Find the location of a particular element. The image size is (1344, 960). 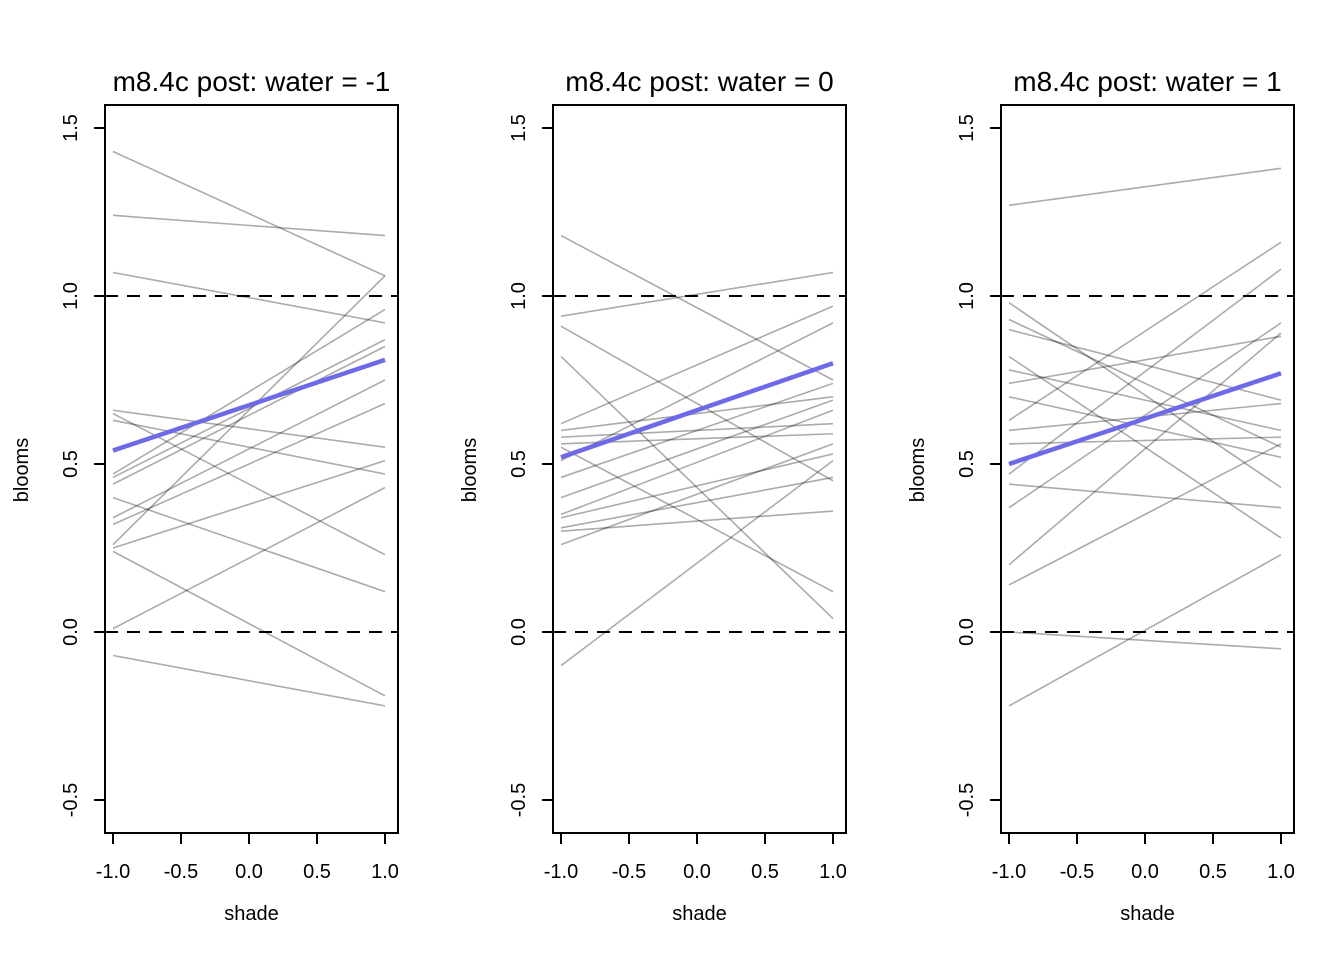

panel-title: m8.4c post: water = -1 is located at coordinates (251, 81).